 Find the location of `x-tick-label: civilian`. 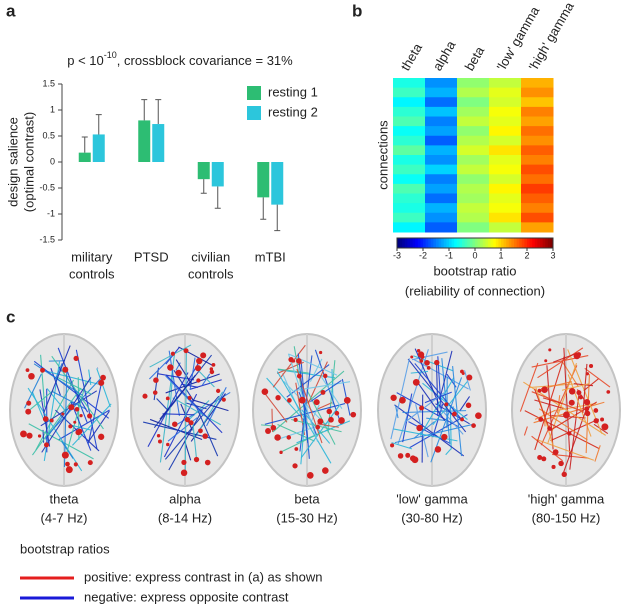

x-tick-label: civilian is located at coordinates (210, 256).